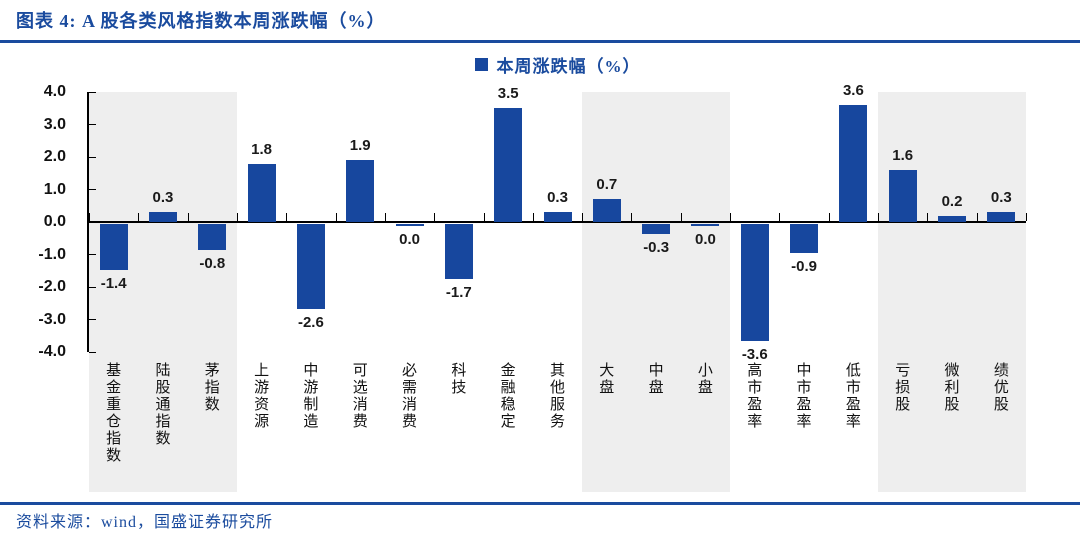 This screenshot has width=1080, height=533. Describe the element at coordinates (804, 267) in the screenshot. I see `bar-value-label: -0.9` at that location.